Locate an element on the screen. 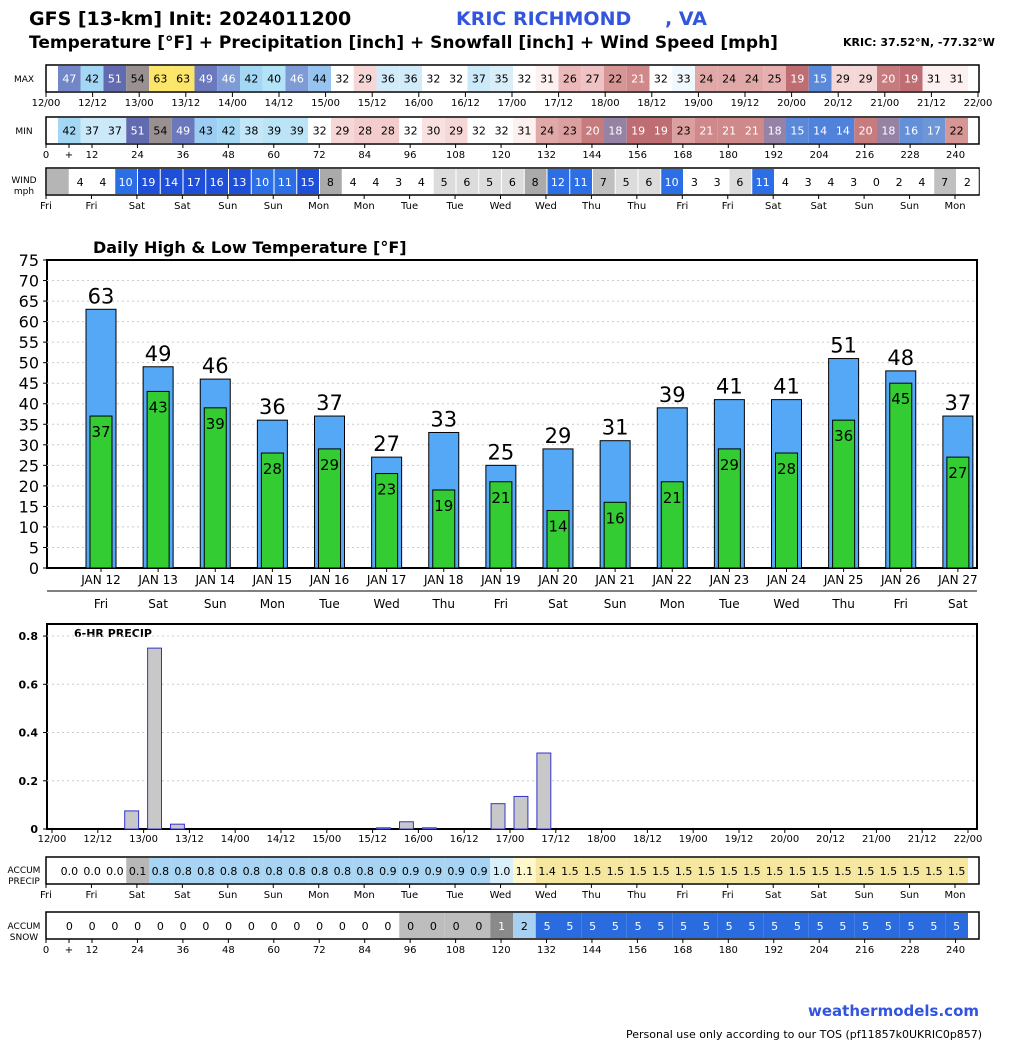  snow-hour-tick-label: 108 is located at coordinates (455, 950).